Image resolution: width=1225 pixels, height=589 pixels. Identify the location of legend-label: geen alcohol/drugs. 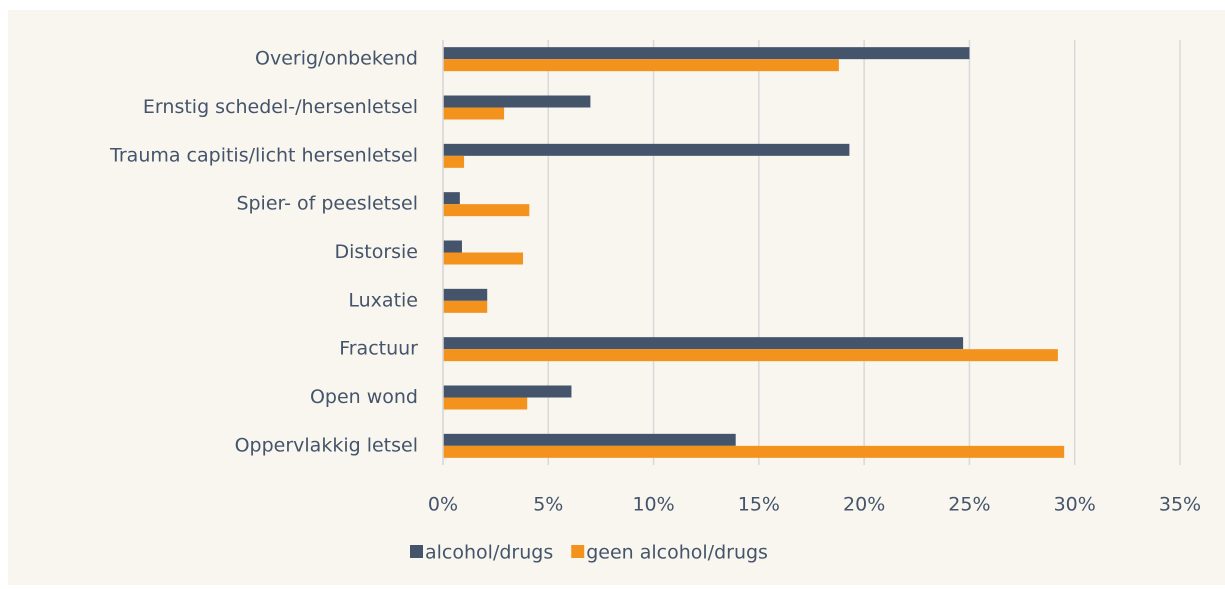
(677, 553).